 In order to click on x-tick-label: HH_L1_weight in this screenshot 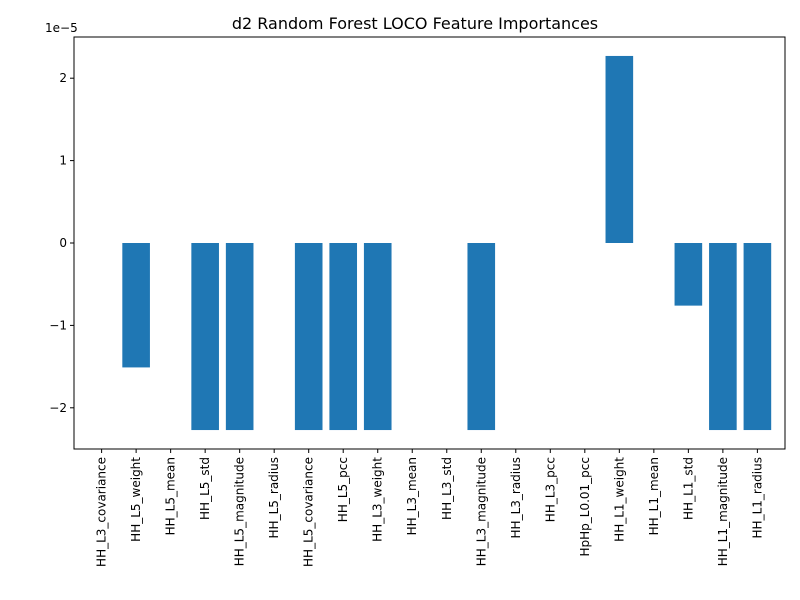, I will do `click(619, 499)`.